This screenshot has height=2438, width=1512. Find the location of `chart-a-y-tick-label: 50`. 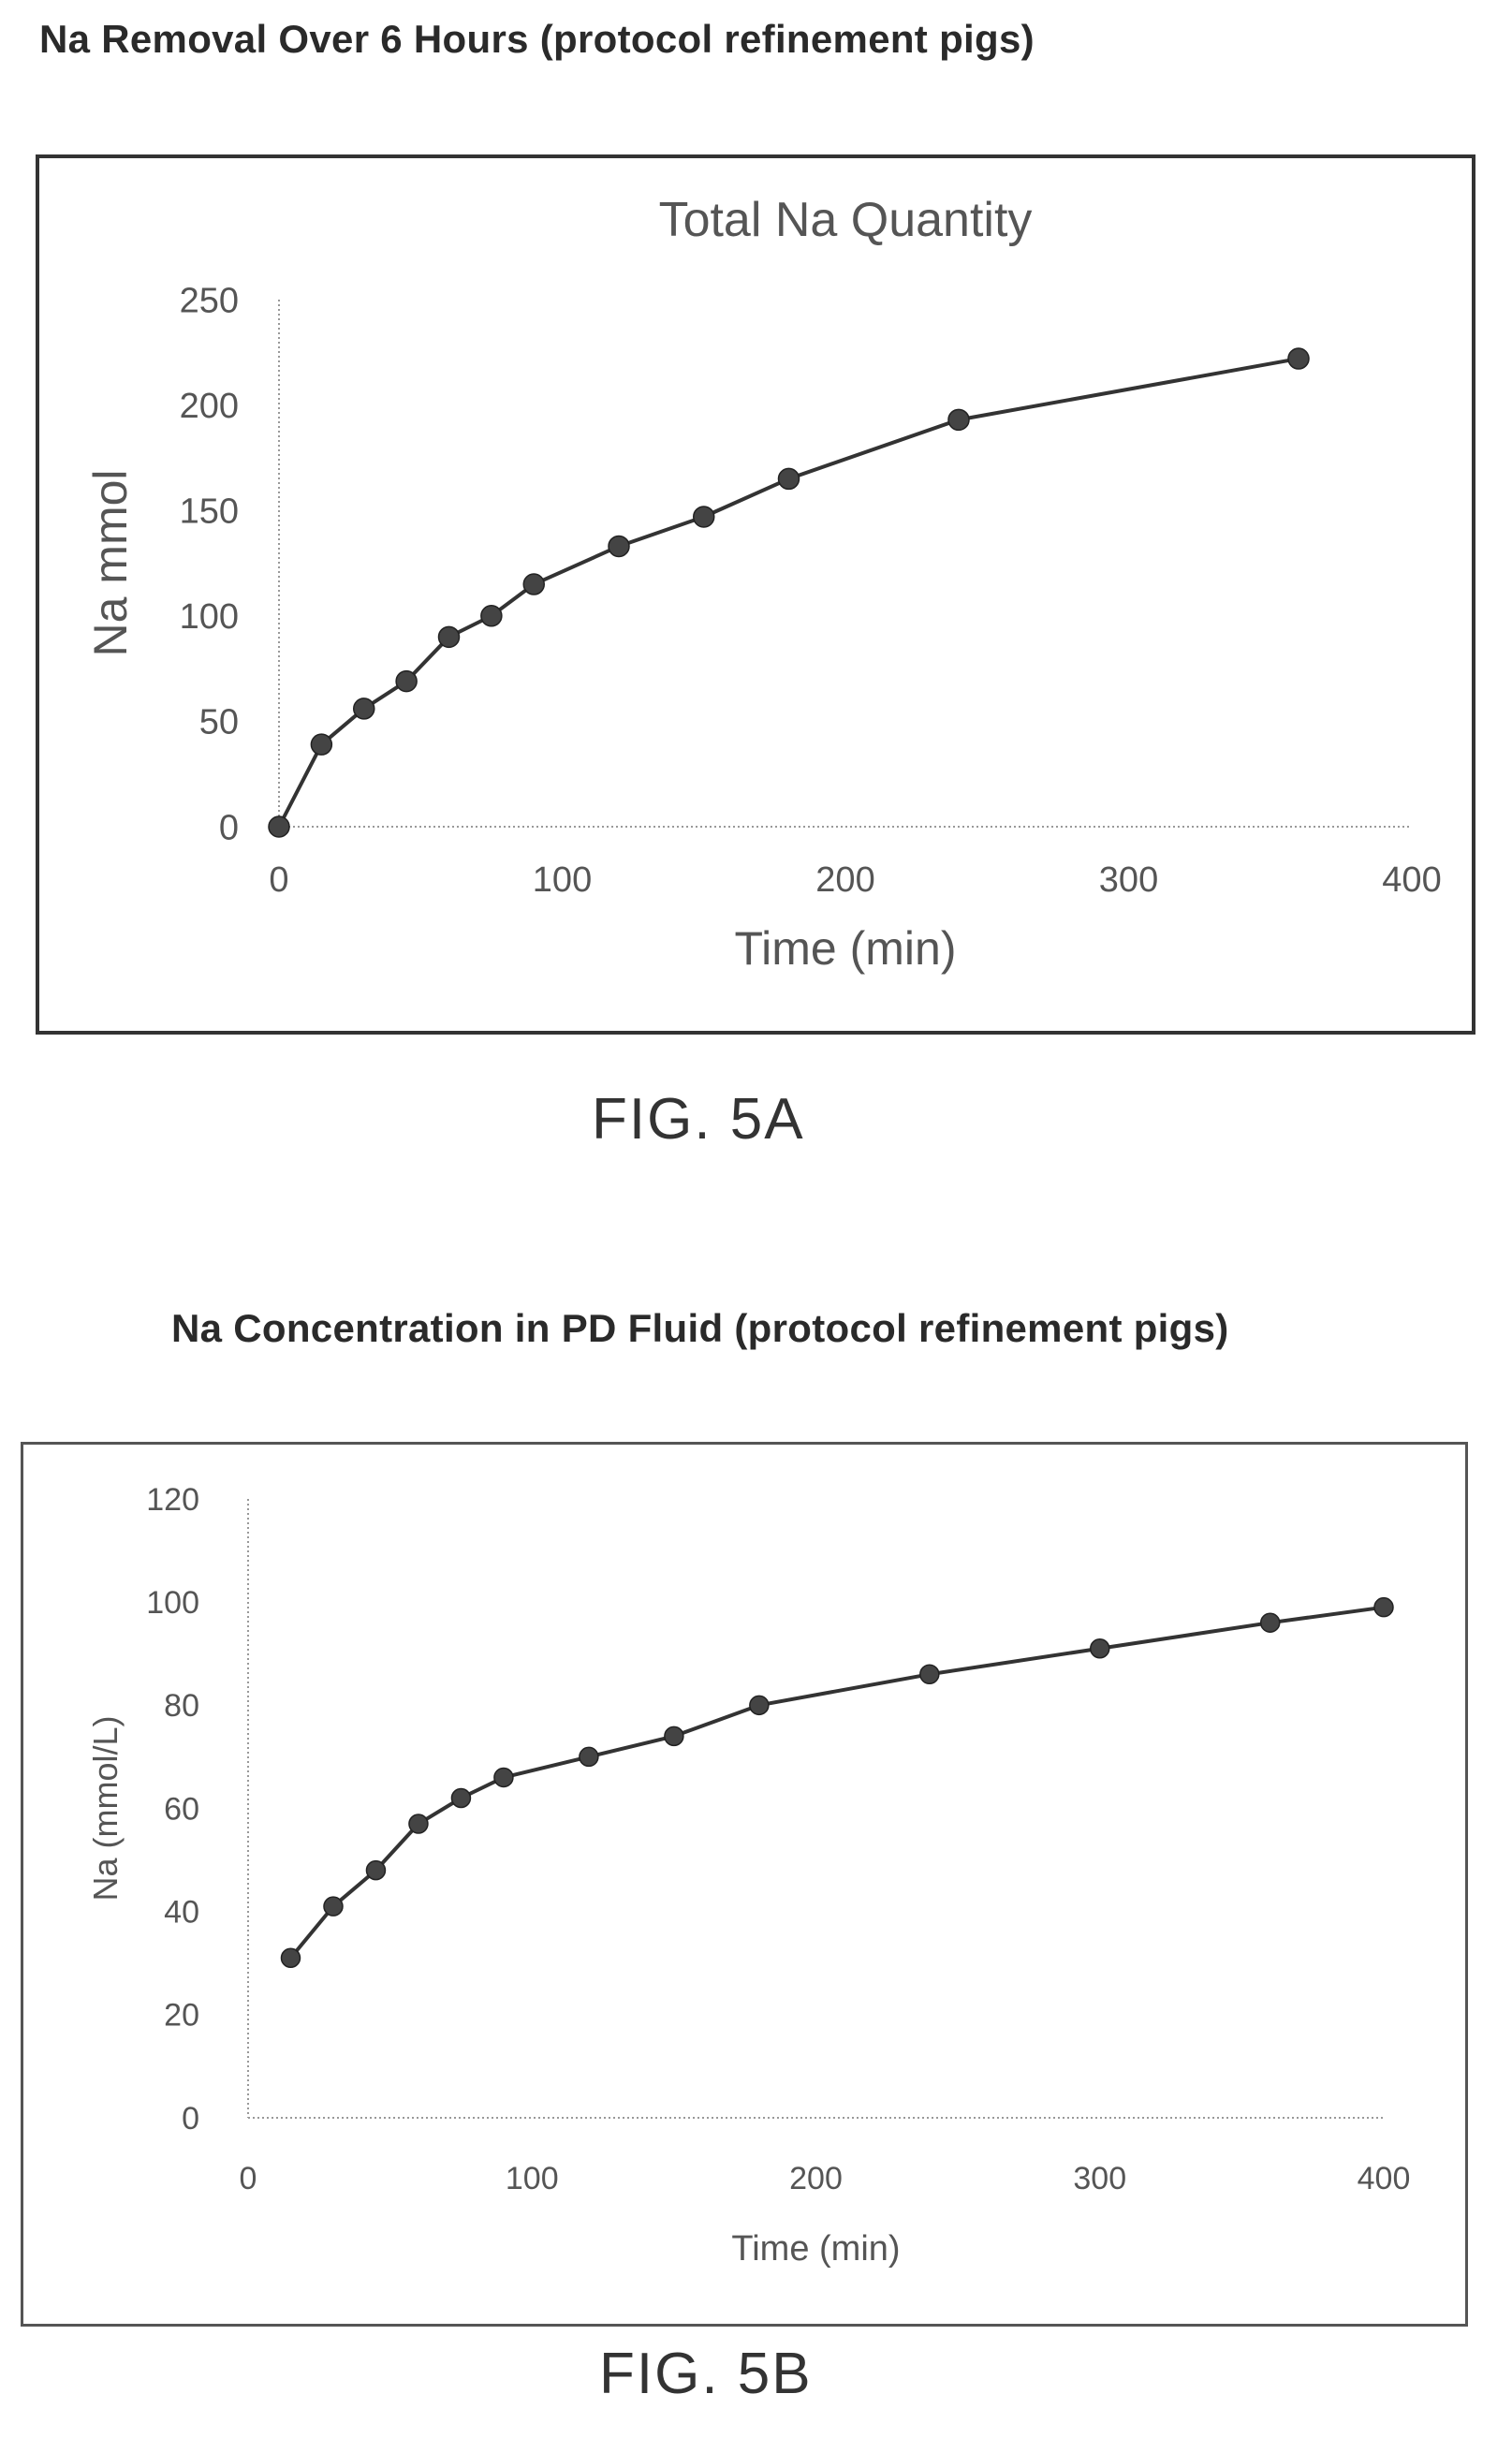

chart-a-y-tick-label: 50 is located at coordinates (219, 722).